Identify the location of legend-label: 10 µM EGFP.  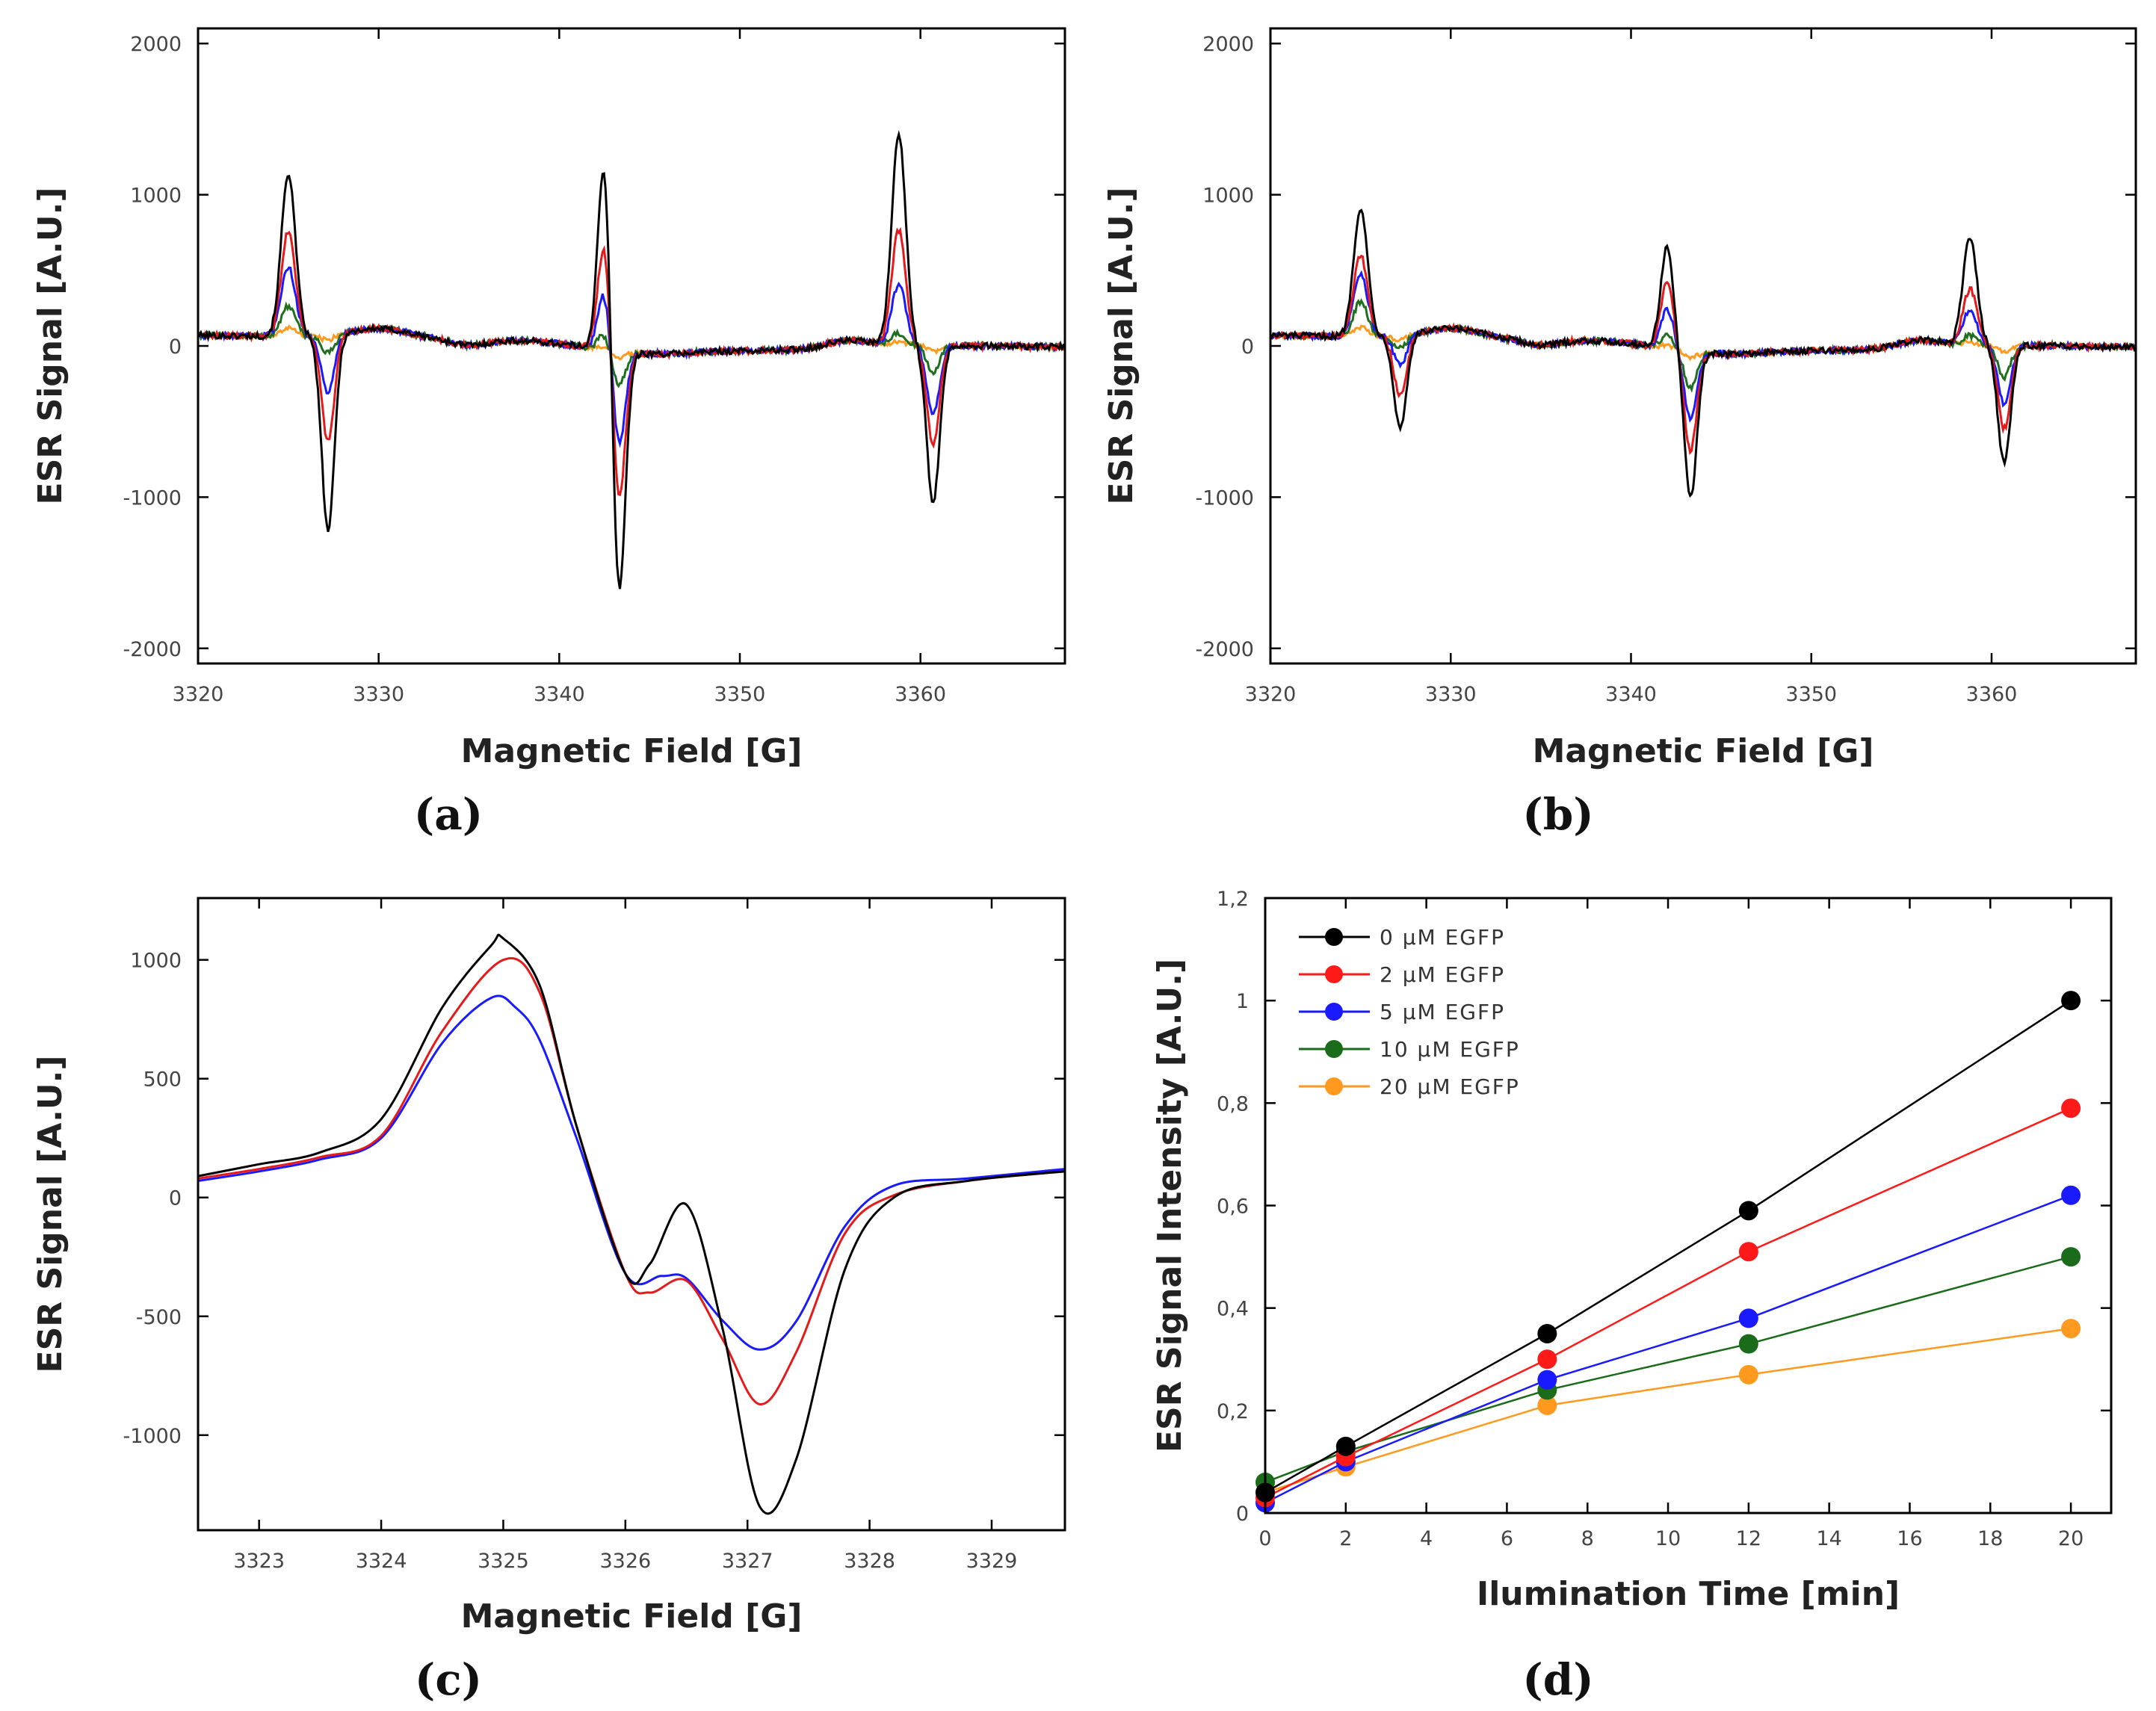
(1450, 1049).